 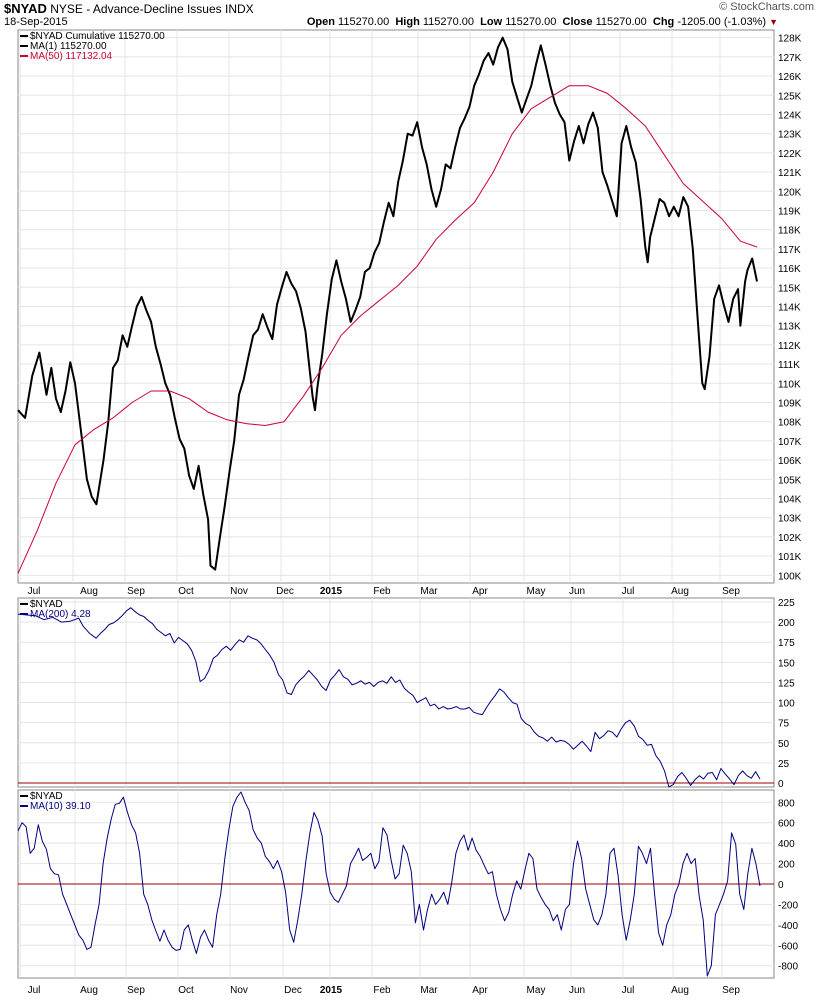 What do you see at coordinates (784, 744) in the screenshot?
I see `ma200-y-tick-label: 50` at bounding box center [784, 744].